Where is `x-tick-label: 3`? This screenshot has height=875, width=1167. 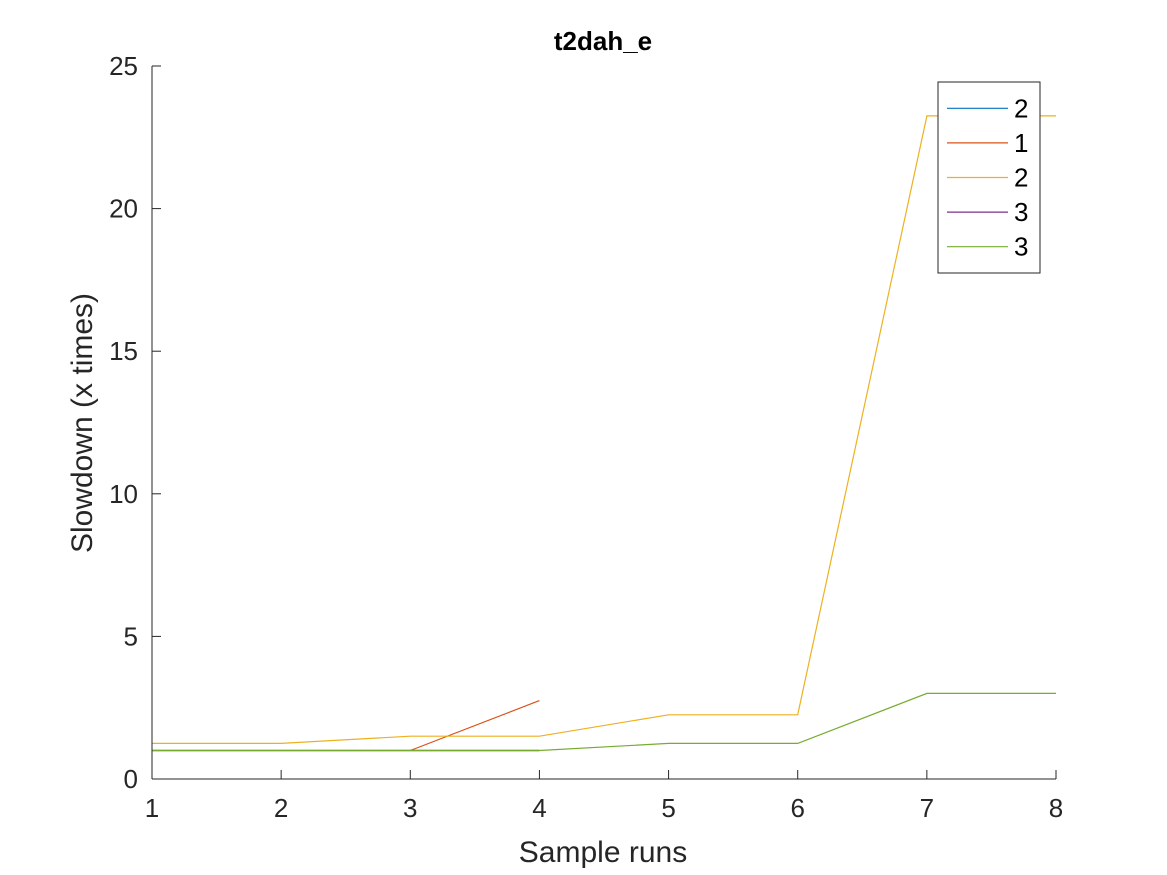
x-tick-label: 3 is located at coordinates (410, 808).